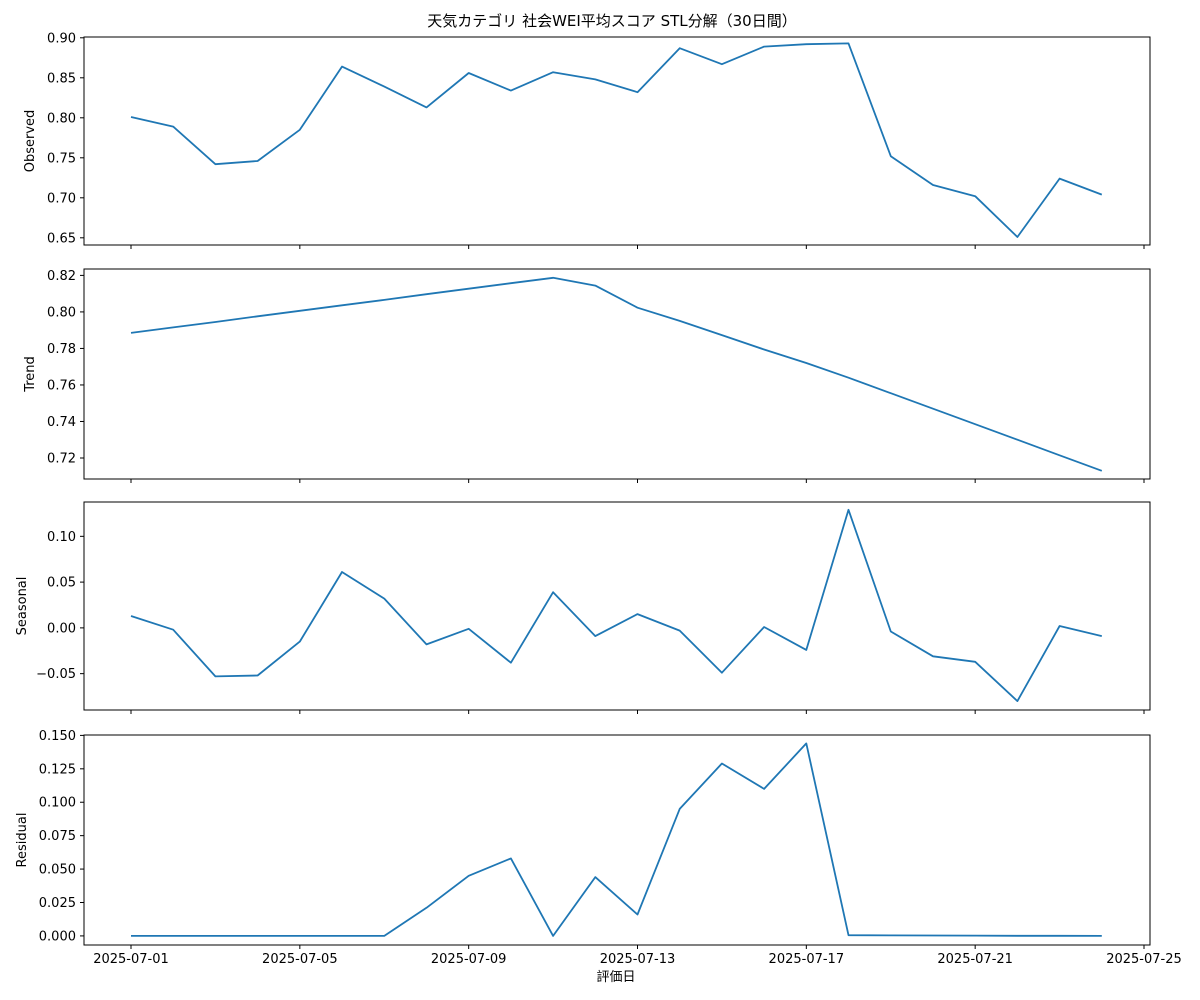 The height and width of the screenshot is (1000, 1200). I want to click on x-tick-label: 2025-07-13, so click(638, 959).